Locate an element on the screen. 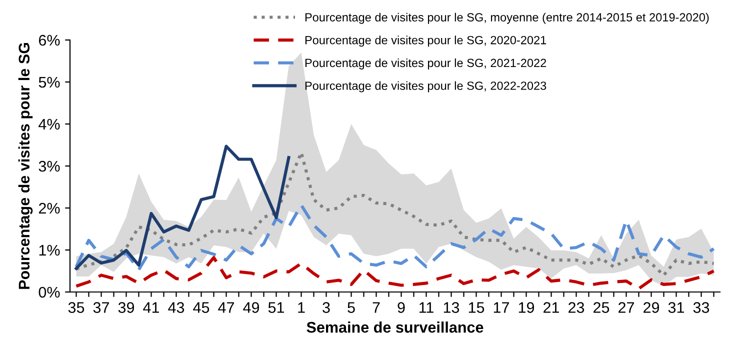 This screenshot has width=739, height=342. x-tick-label: 15 is located at coordinates (476, 307).